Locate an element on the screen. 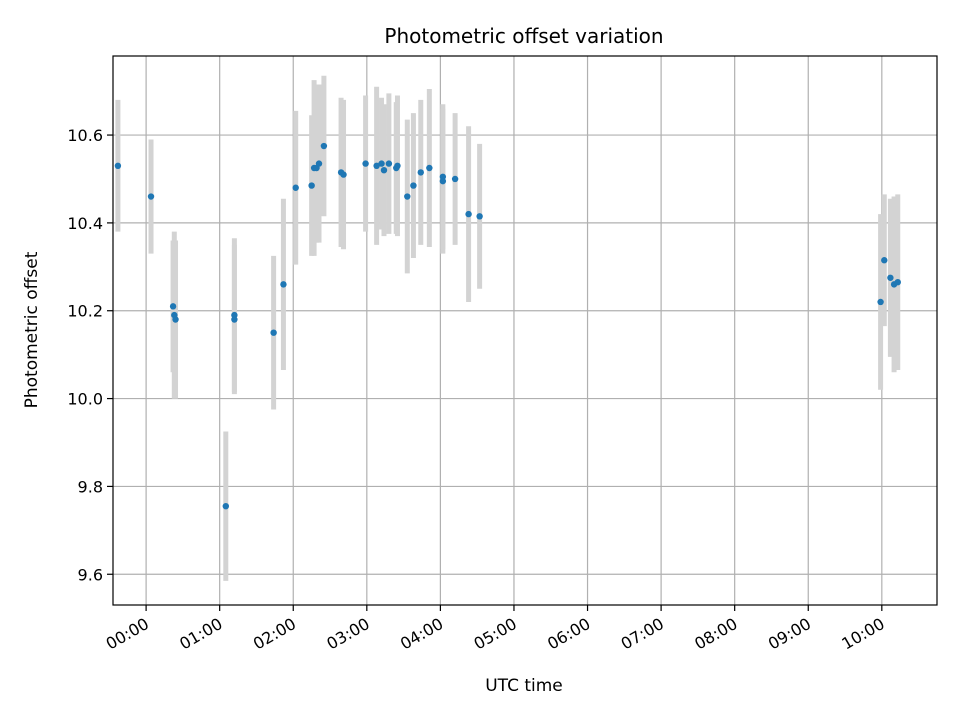 Image resolution: width=960 pixels, height=720 pixels. x-tick-label: 09:00 is located at coordinates (789, 634).